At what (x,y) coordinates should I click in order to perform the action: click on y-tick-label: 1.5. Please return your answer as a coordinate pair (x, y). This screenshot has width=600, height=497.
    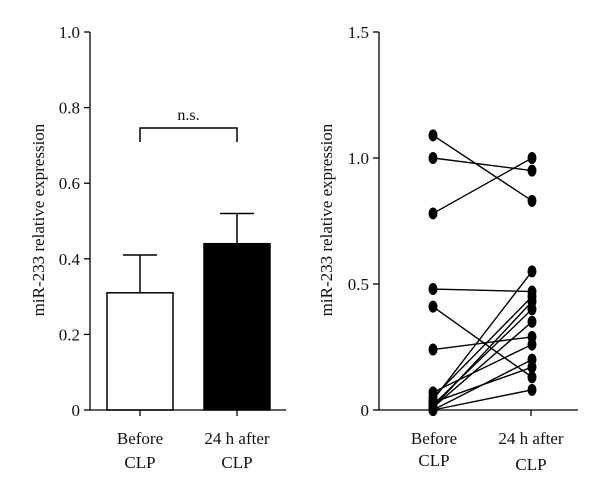
    Looking at the image, I should click on (358, 32).